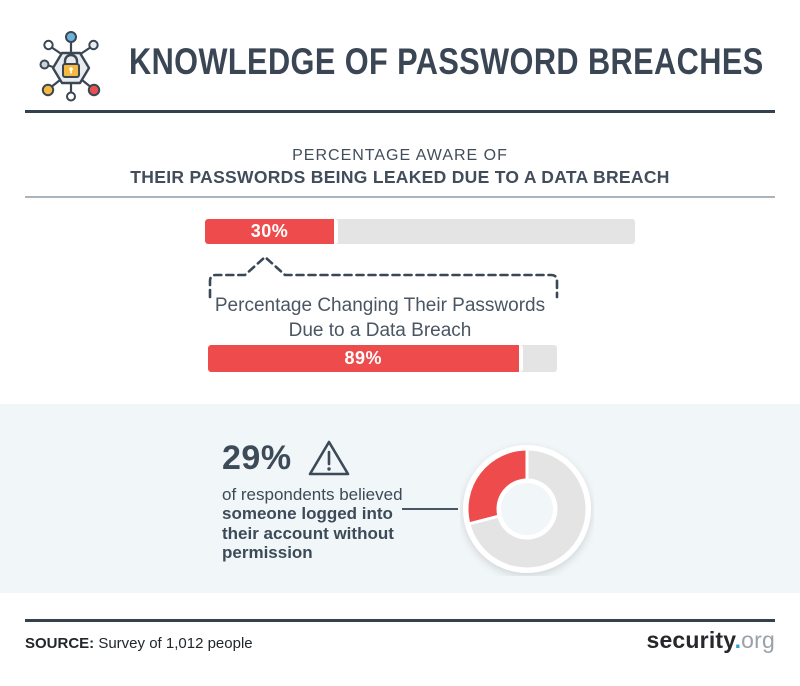 Image resolution: width=800 pixels, height=686 pixels. Describe the element at coordinates (173, 643) in the screenshot. I see `source-text: Survey of 1,012 people` at that location.